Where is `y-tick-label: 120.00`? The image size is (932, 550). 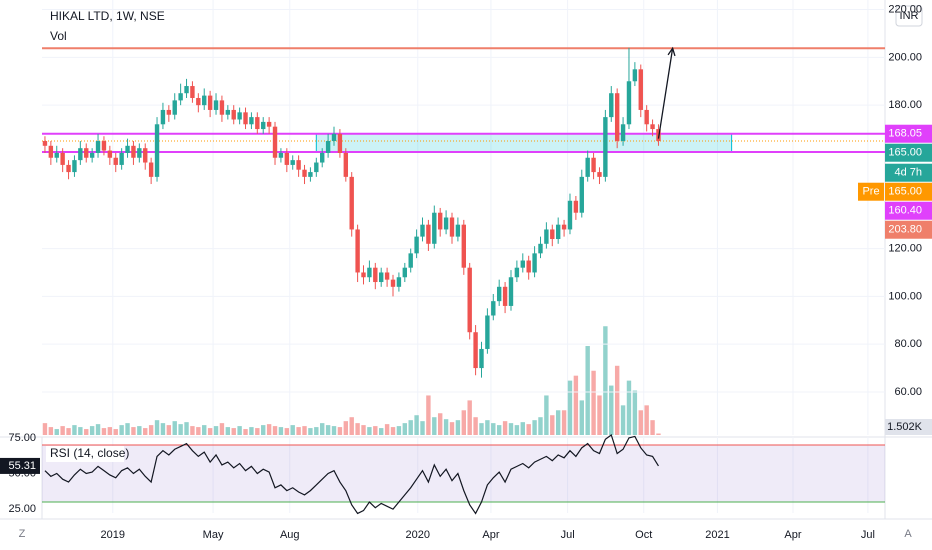
y-tick-label: 120.00 is located at coordinates (905, 248).